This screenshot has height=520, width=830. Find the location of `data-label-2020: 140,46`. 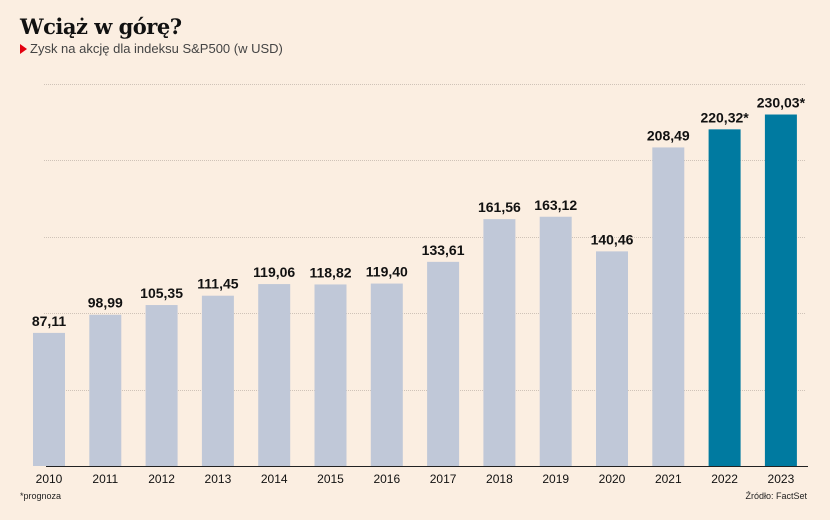

data-label-2020: 140,46 is located at coordinates (612, 239).